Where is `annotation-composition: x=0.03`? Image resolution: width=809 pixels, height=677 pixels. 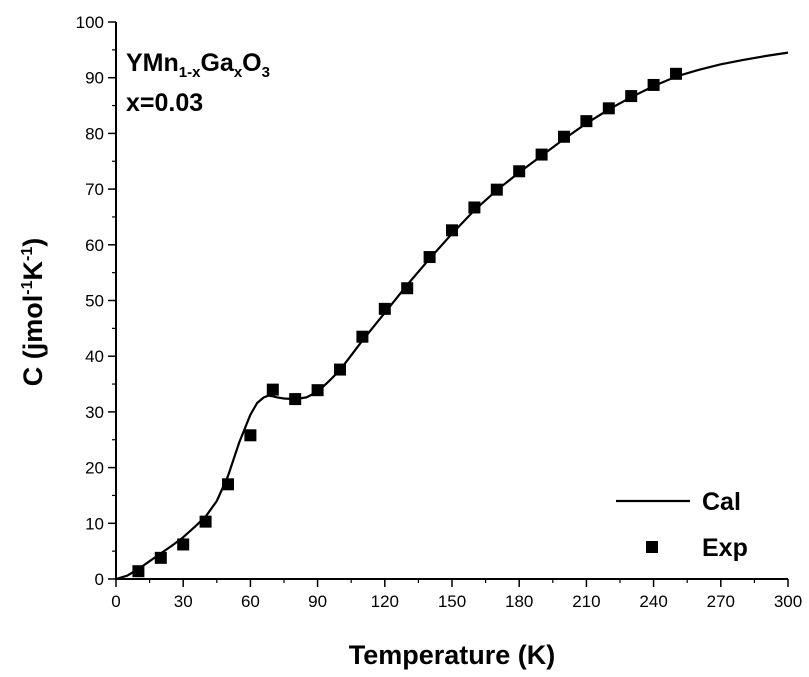 annotation-composition: x=0.03 is located at coordinates (164, 103).